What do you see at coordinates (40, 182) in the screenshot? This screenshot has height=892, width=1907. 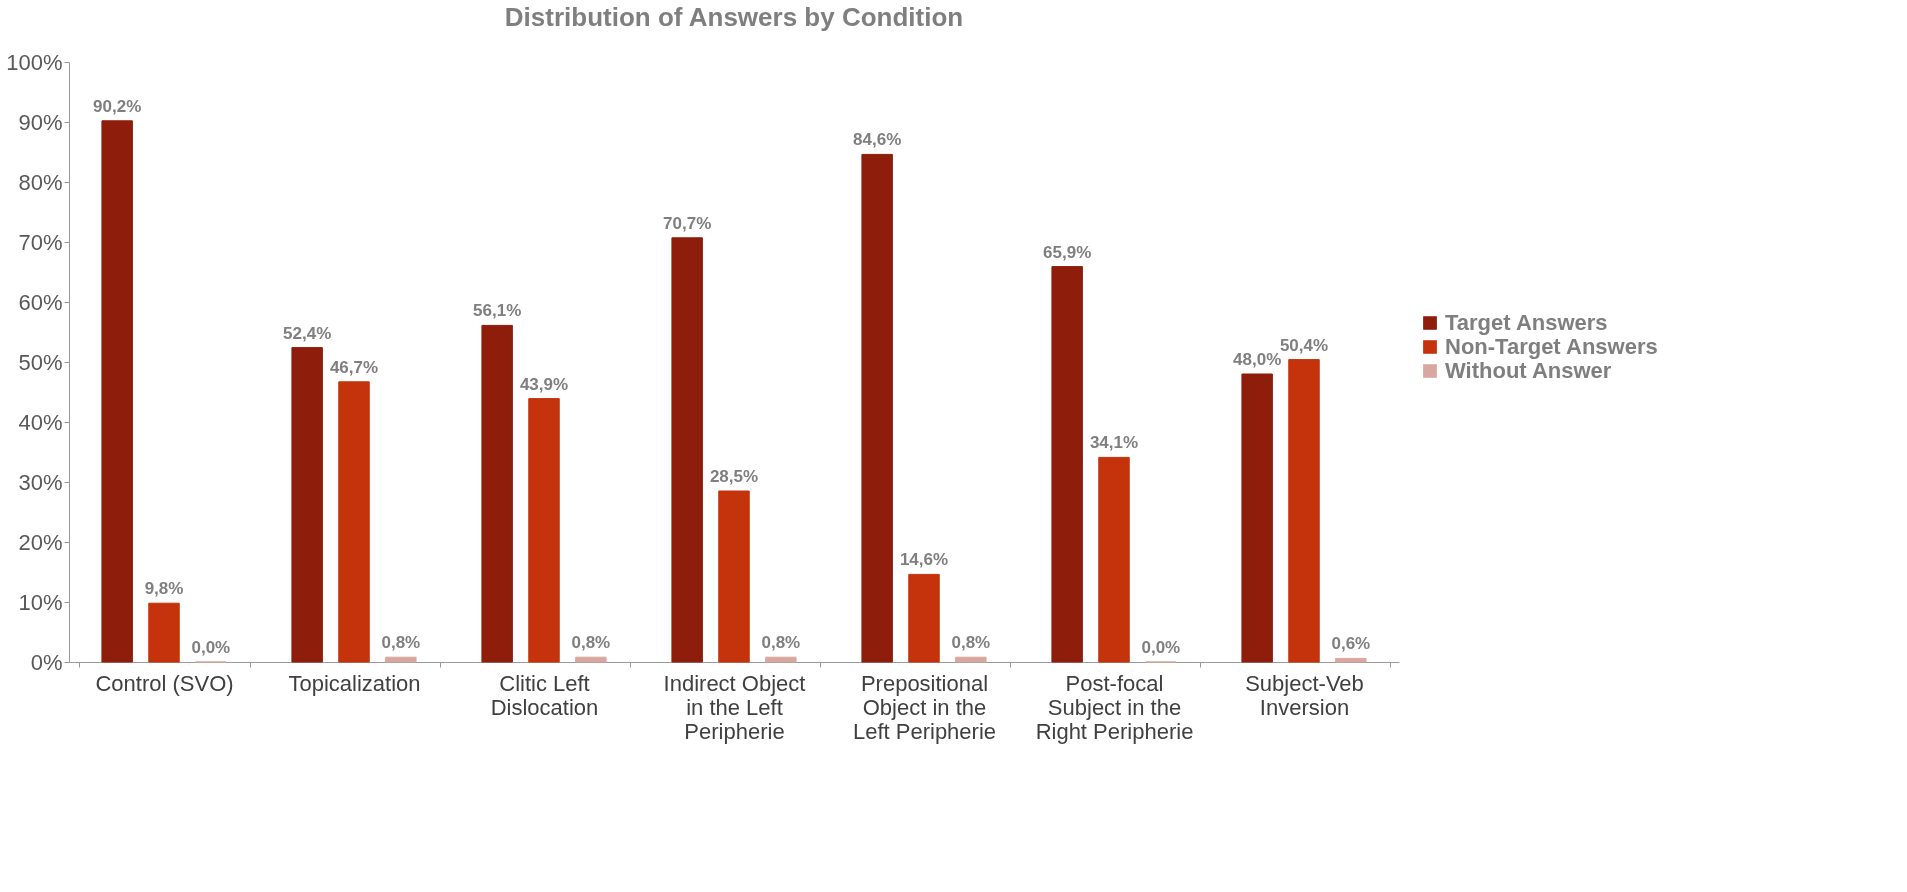 I see `y-tick-label: 80%` at bounding box center [40, 182].